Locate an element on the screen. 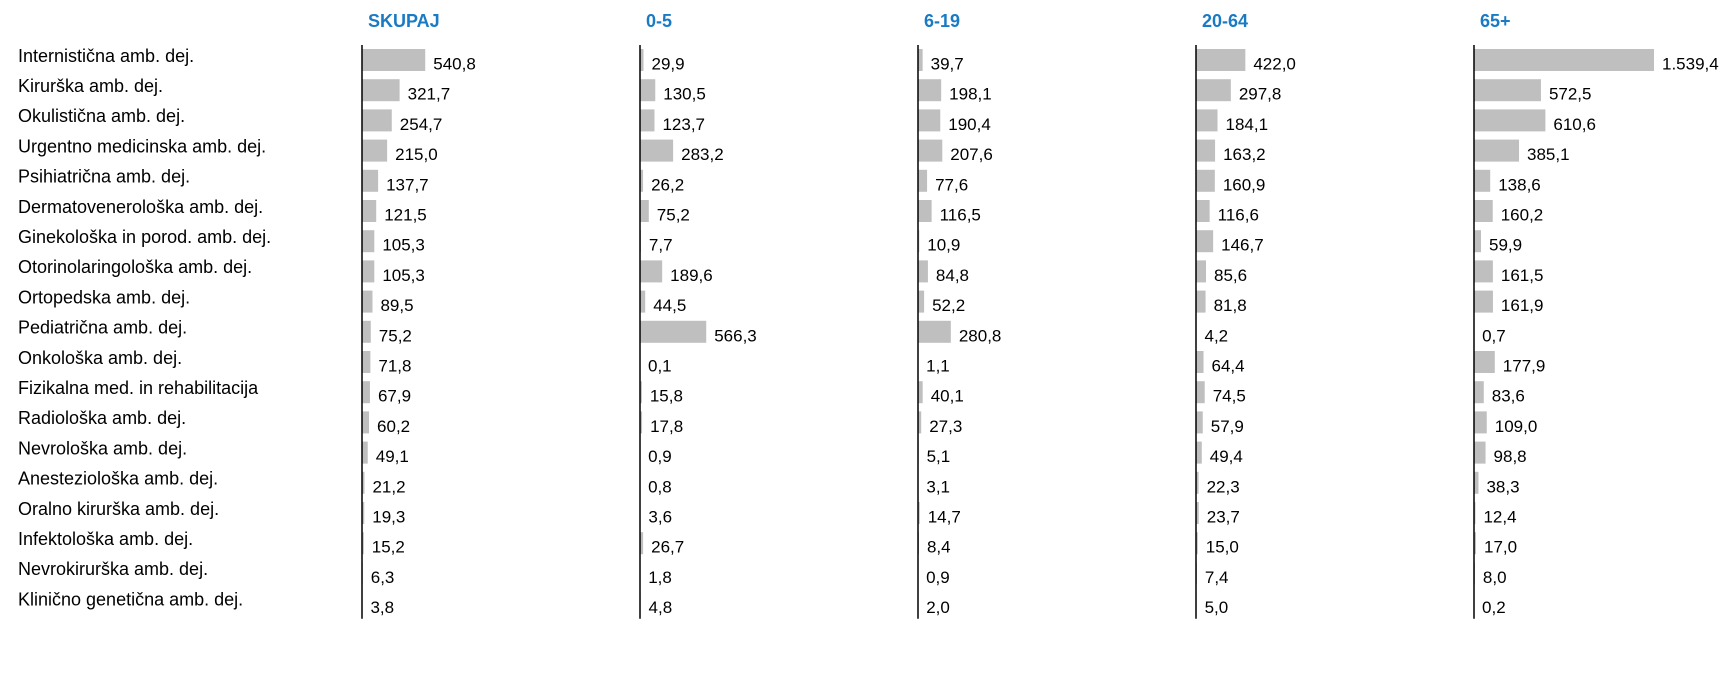 The height and width of the screenshot is (675, 1728). panel-header: SKUPAJ is located at coordinates (404, 21).